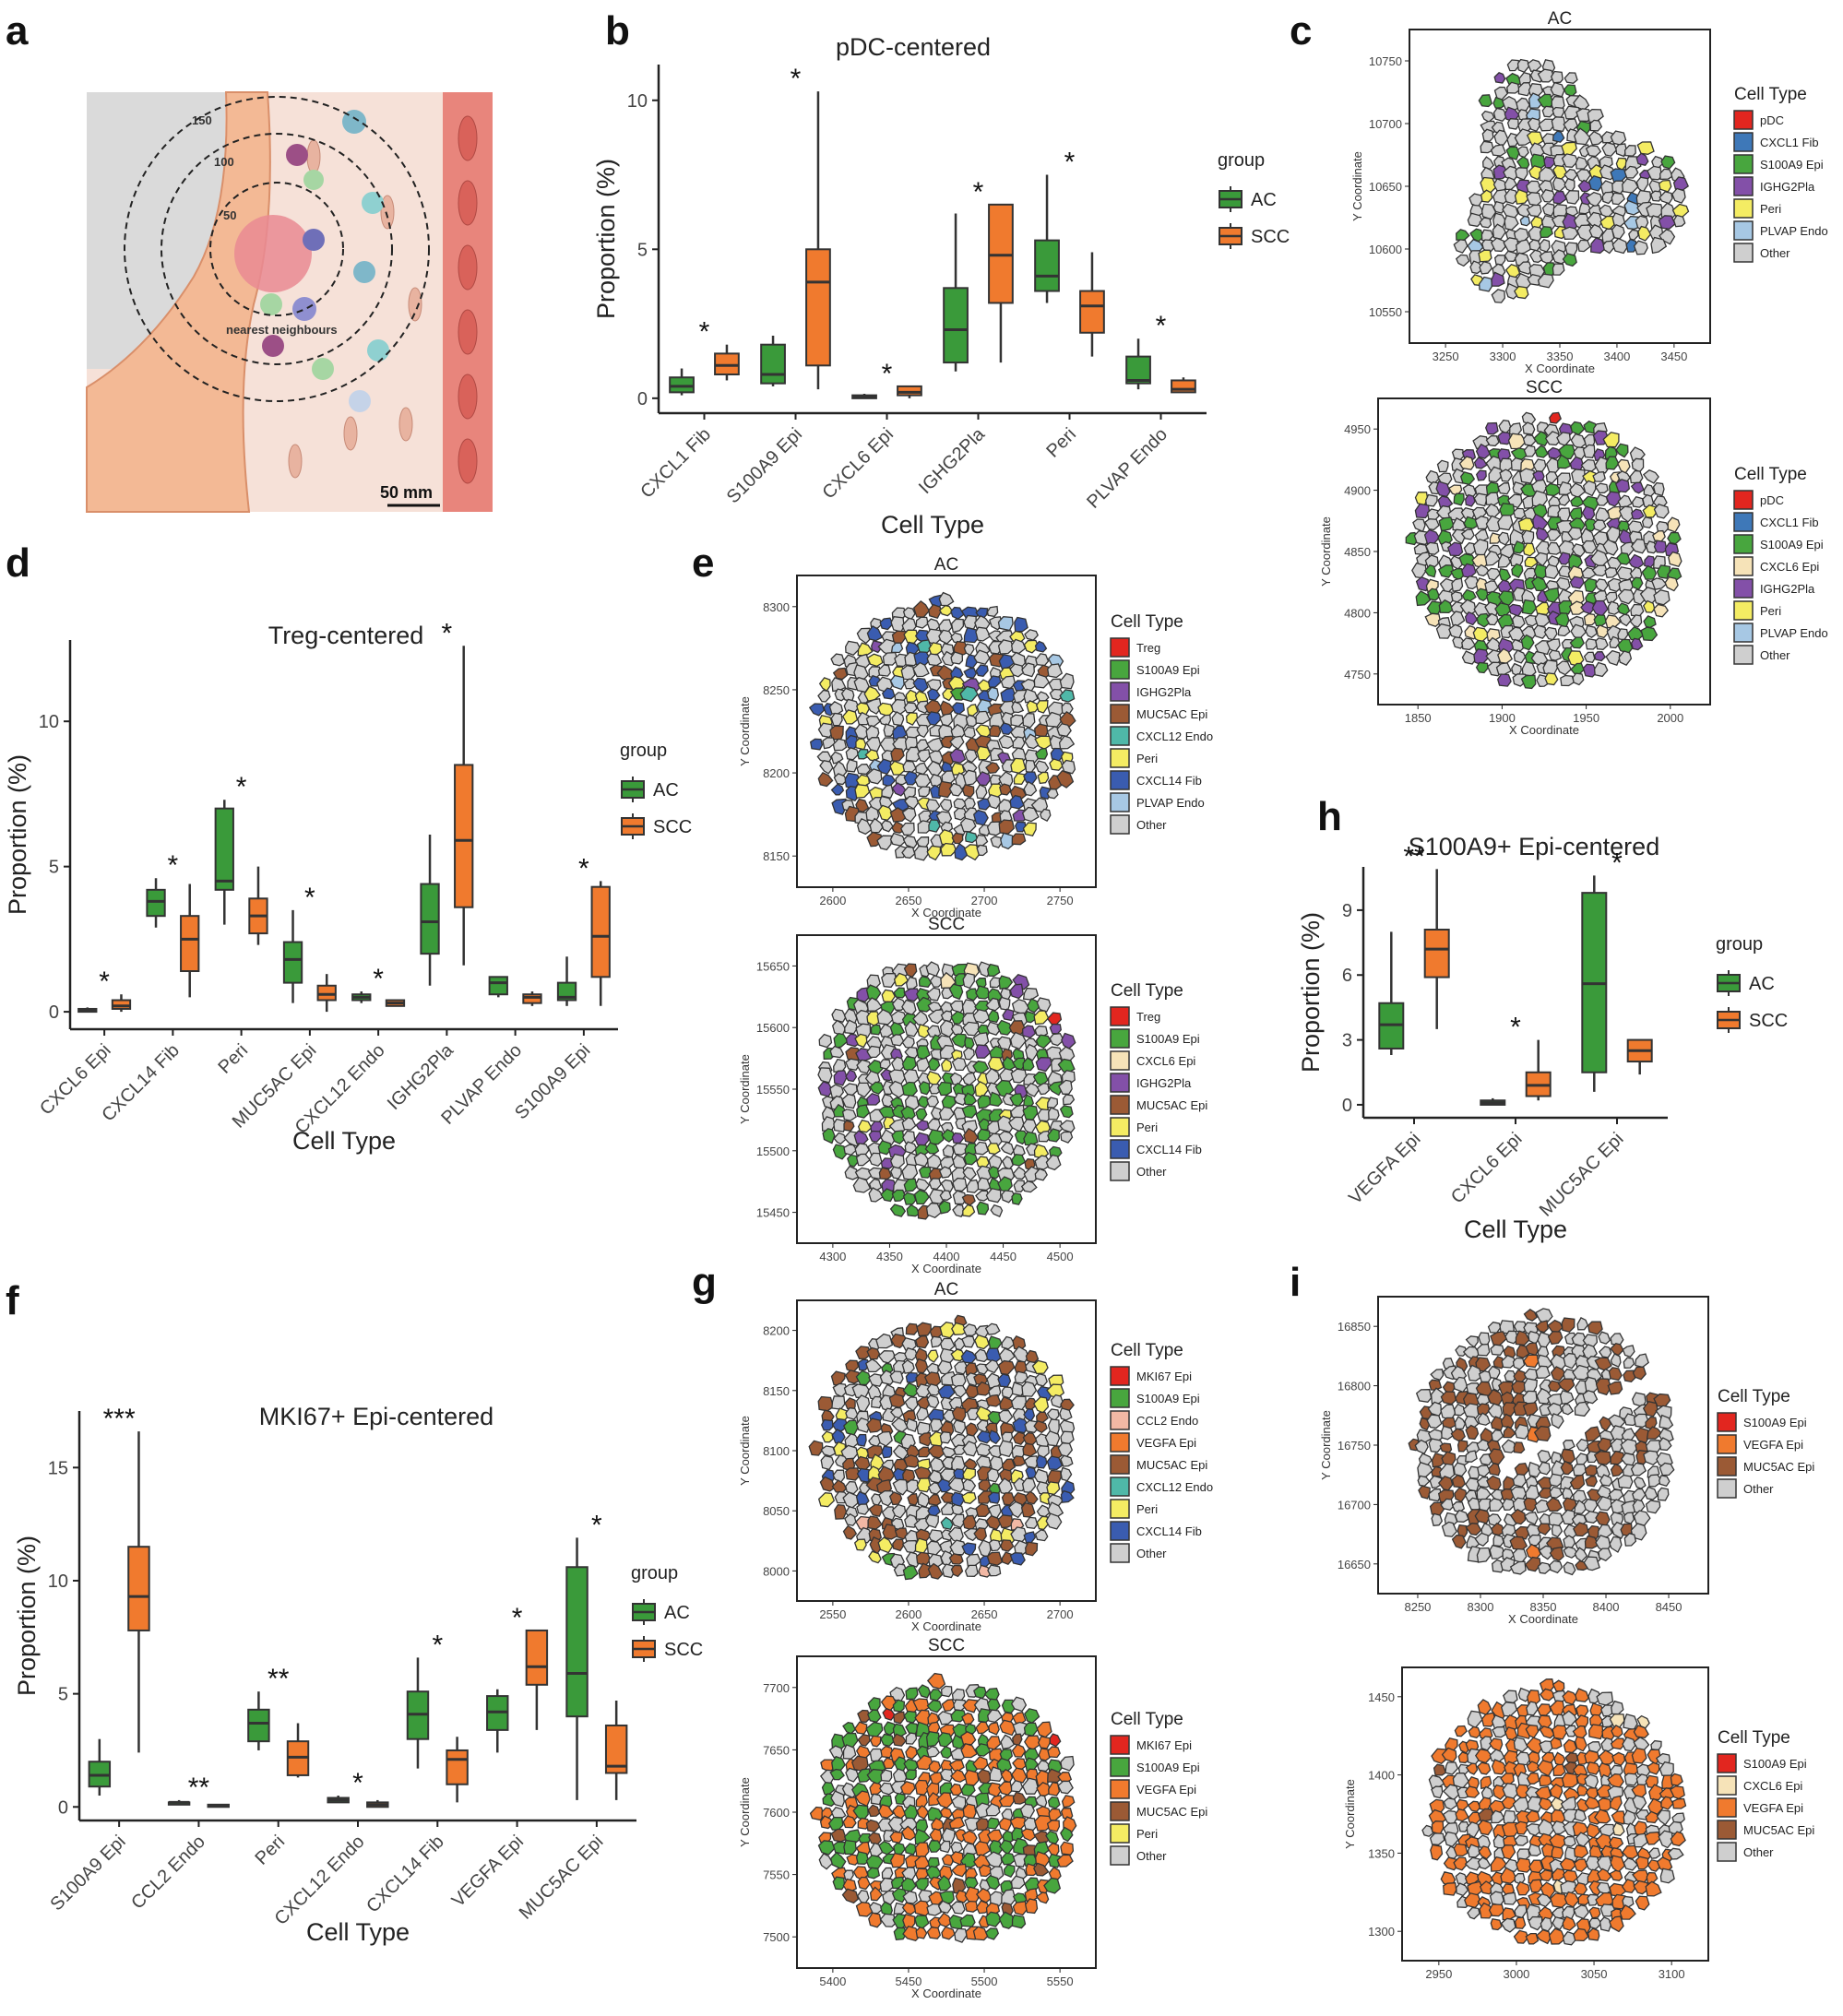 Image resolution: width=1843 pixels, height=2016 pixels. I want to click on significance-marker: *, so click(357, 1783).